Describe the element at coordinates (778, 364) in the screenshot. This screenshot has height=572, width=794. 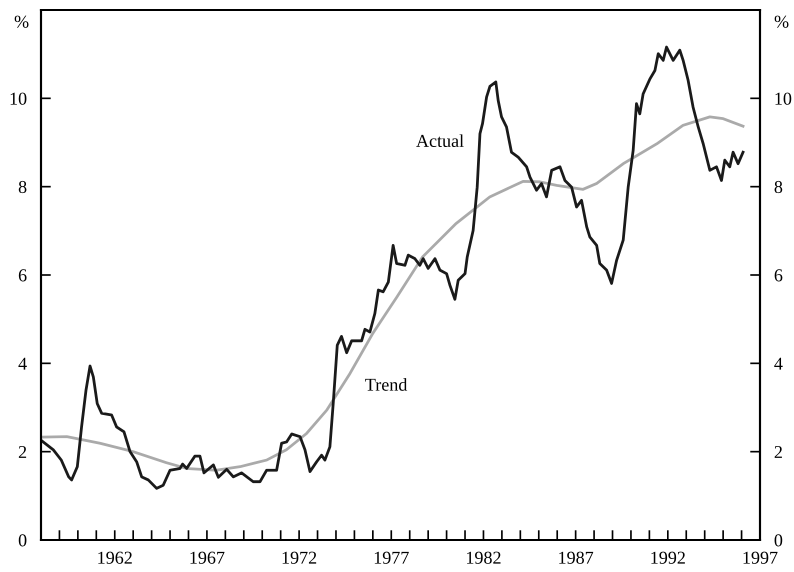
I see `y2-tick-label: 4` at that location.